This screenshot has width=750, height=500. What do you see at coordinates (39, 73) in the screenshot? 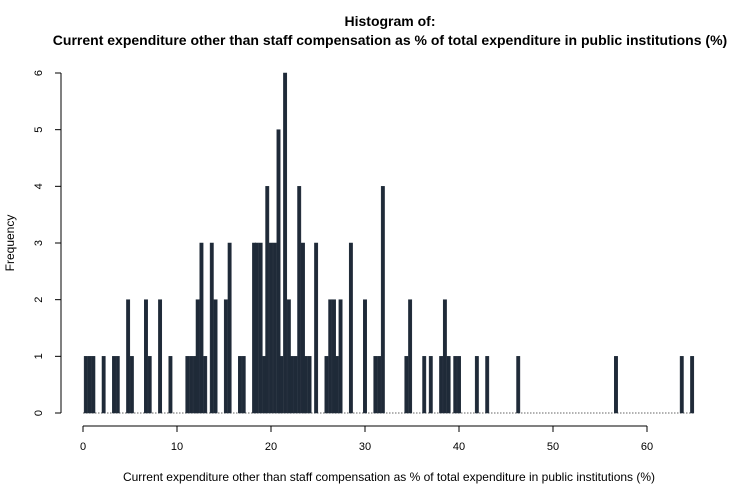
I see `y-tick-label: 6` at bounding box center [39, 73].